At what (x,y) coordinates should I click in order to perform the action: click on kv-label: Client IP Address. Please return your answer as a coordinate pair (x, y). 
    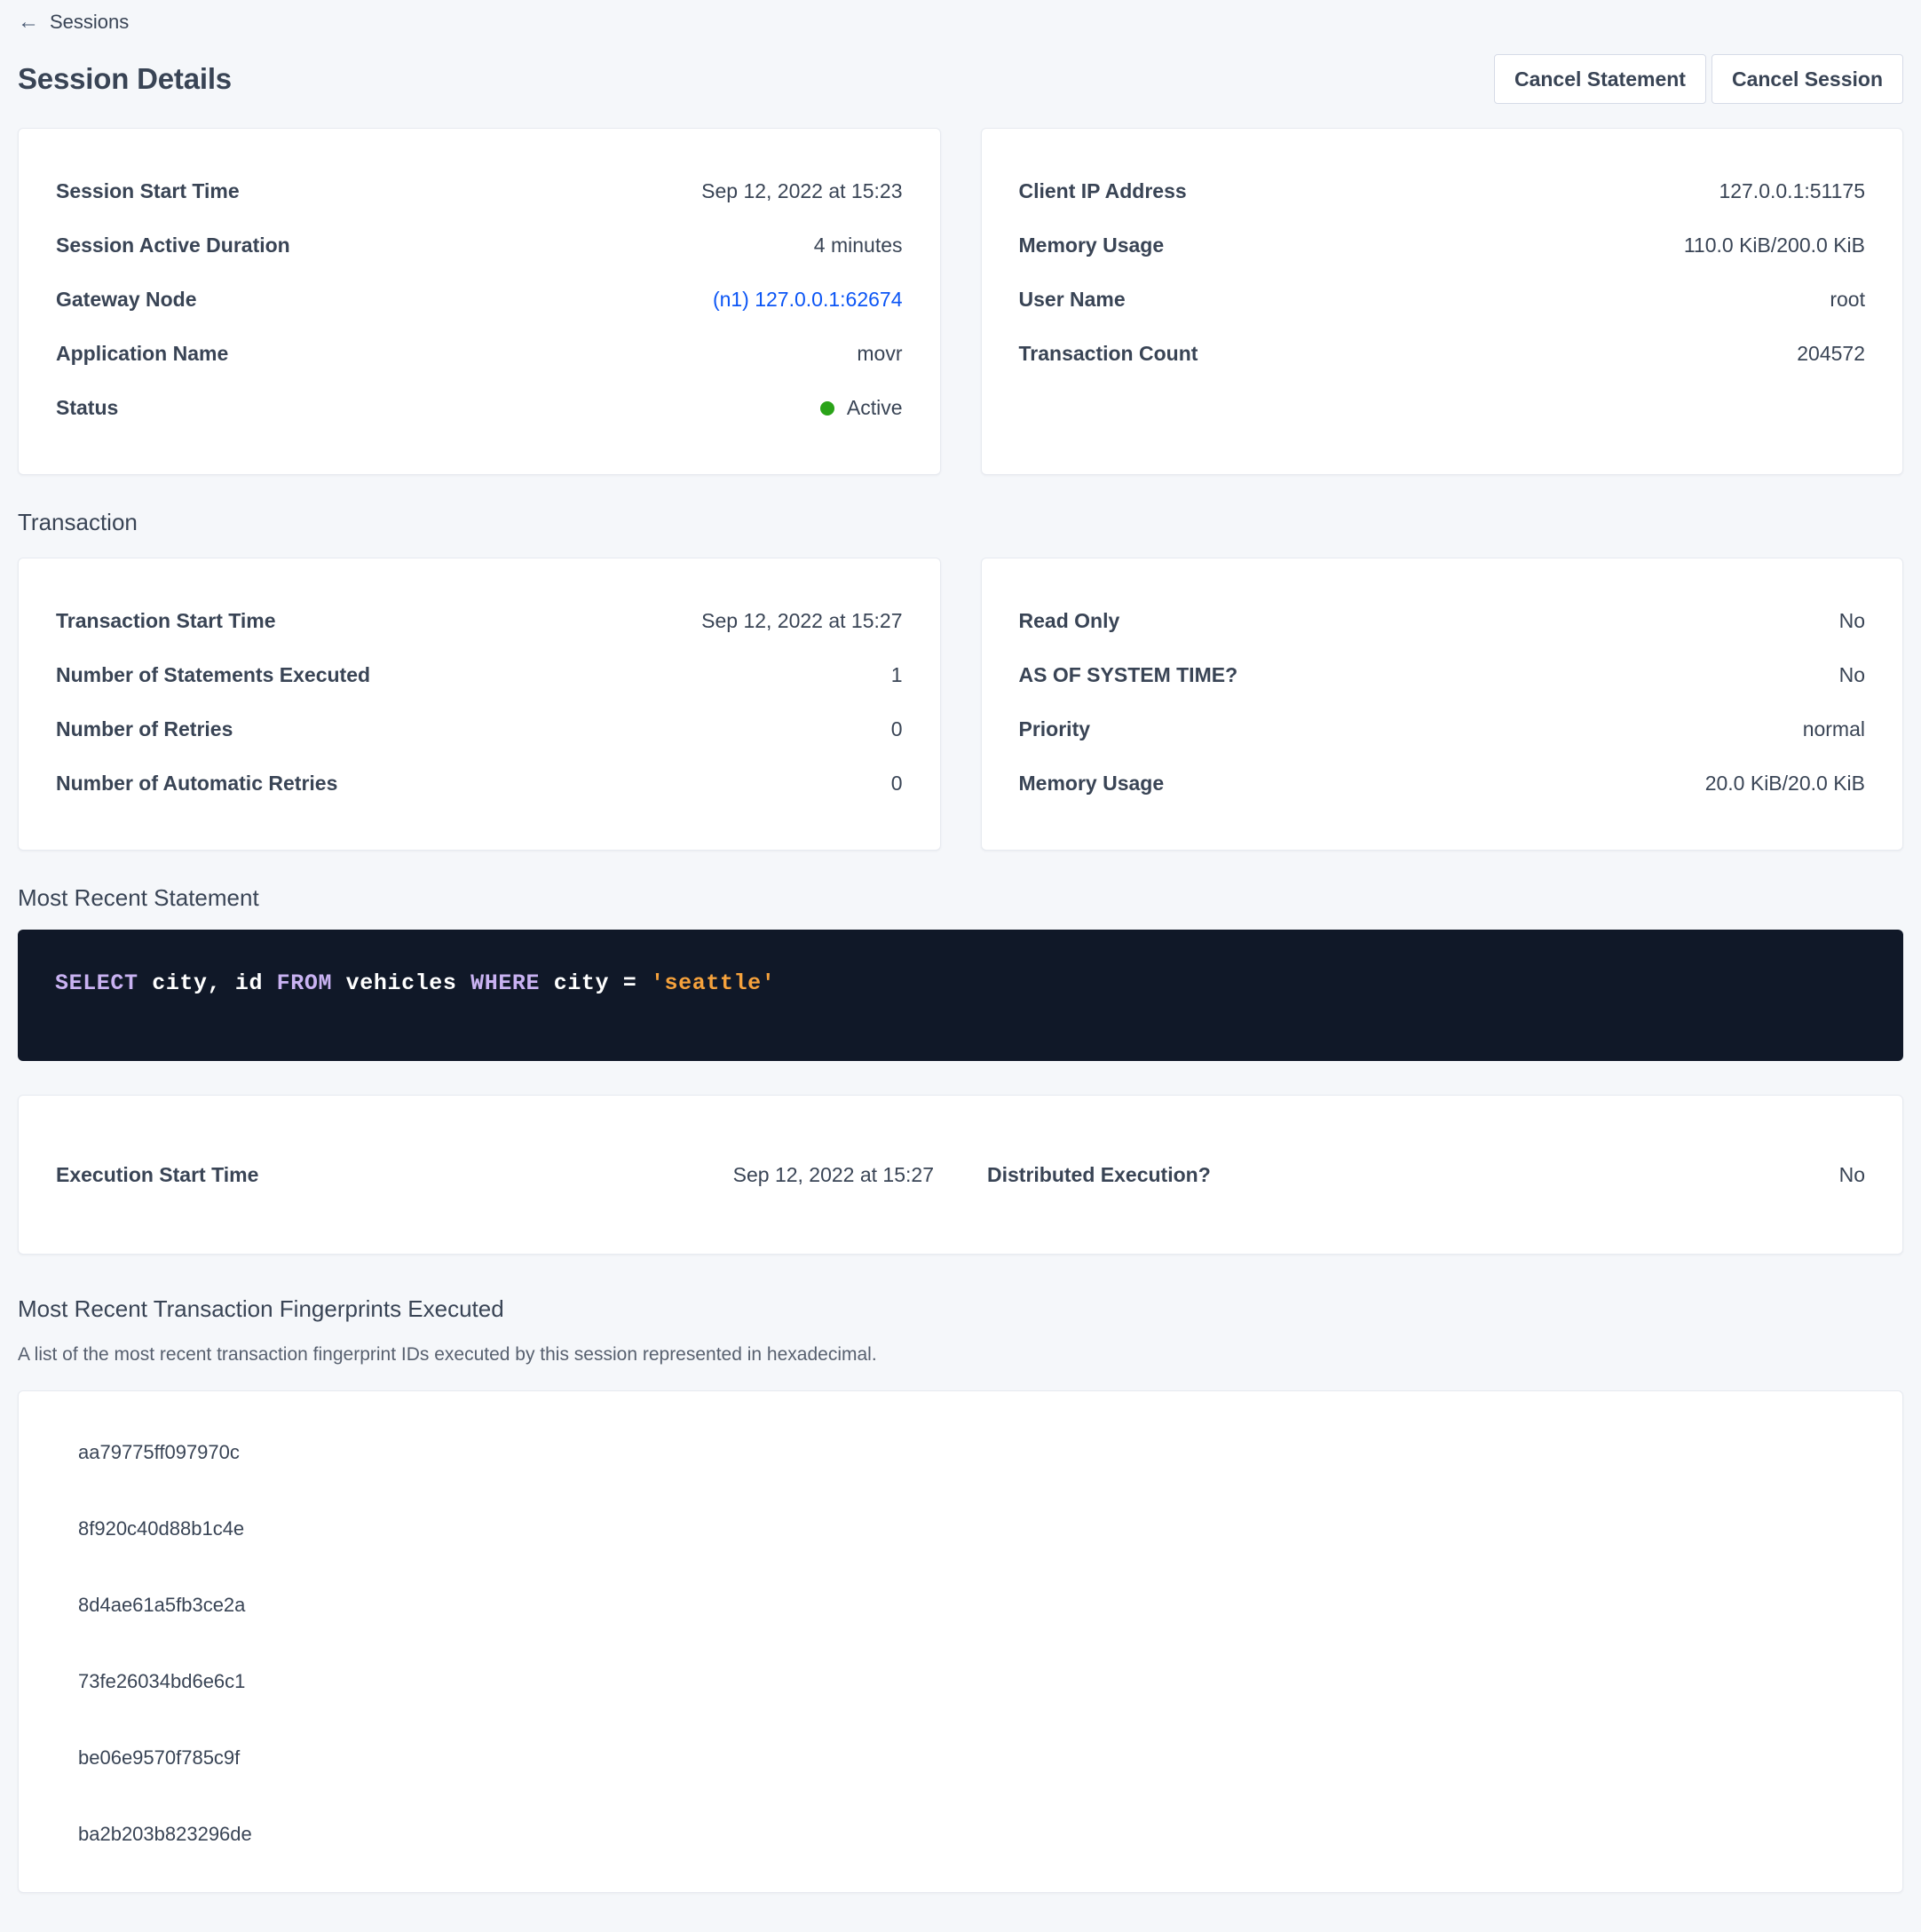
    Looking at the image, I should click on (1102, 190).